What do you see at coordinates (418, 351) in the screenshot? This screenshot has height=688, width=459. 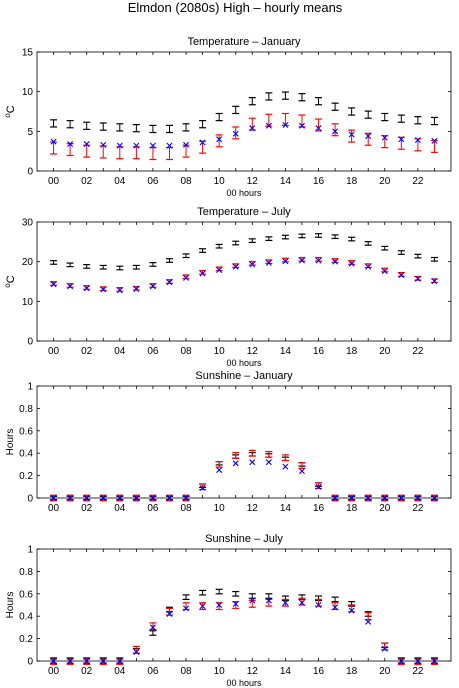 I see `x-tick-label: 22` at bounding box center [418, 351].